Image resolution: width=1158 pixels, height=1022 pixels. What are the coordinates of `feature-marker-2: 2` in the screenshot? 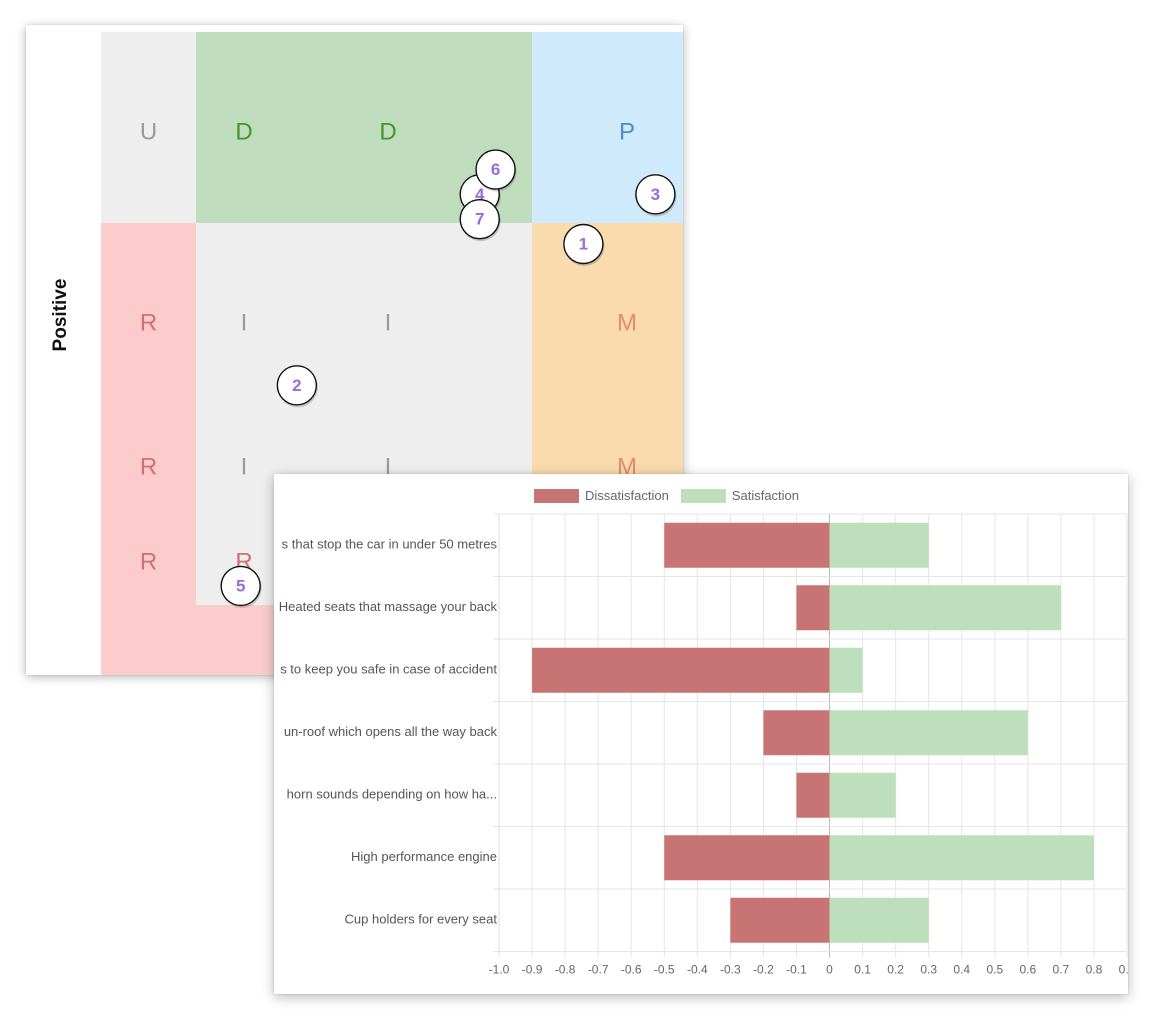 It's located at (297, 386).